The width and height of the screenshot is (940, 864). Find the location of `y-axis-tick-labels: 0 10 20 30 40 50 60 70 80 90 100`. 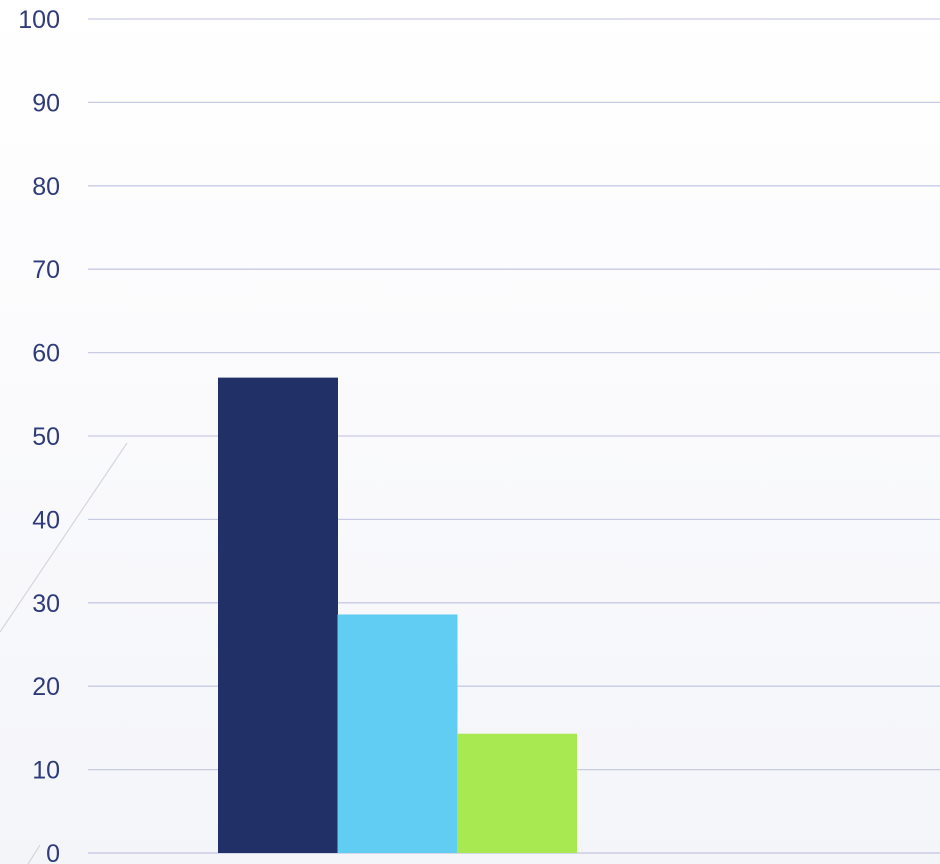

y-axis-tick-labels: 0 10 20 30 40 50 60 70 80 90 100 is located at coordinates (39, 435).